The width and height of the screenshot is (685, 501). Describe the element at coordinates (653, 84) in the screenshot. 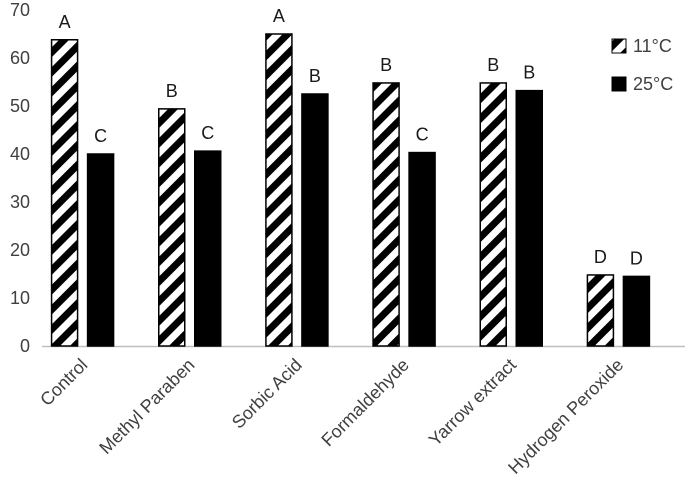

I see `legend-label: 25°C` at that location.